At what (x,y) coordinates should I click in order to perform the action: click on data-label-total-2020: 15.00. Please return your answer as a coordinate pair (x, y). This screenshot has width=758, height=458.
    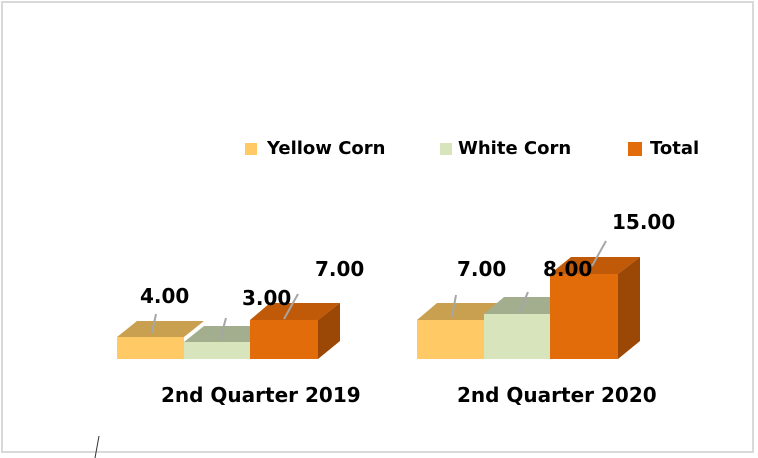
    Looking at the image, I should click on (644, 222).